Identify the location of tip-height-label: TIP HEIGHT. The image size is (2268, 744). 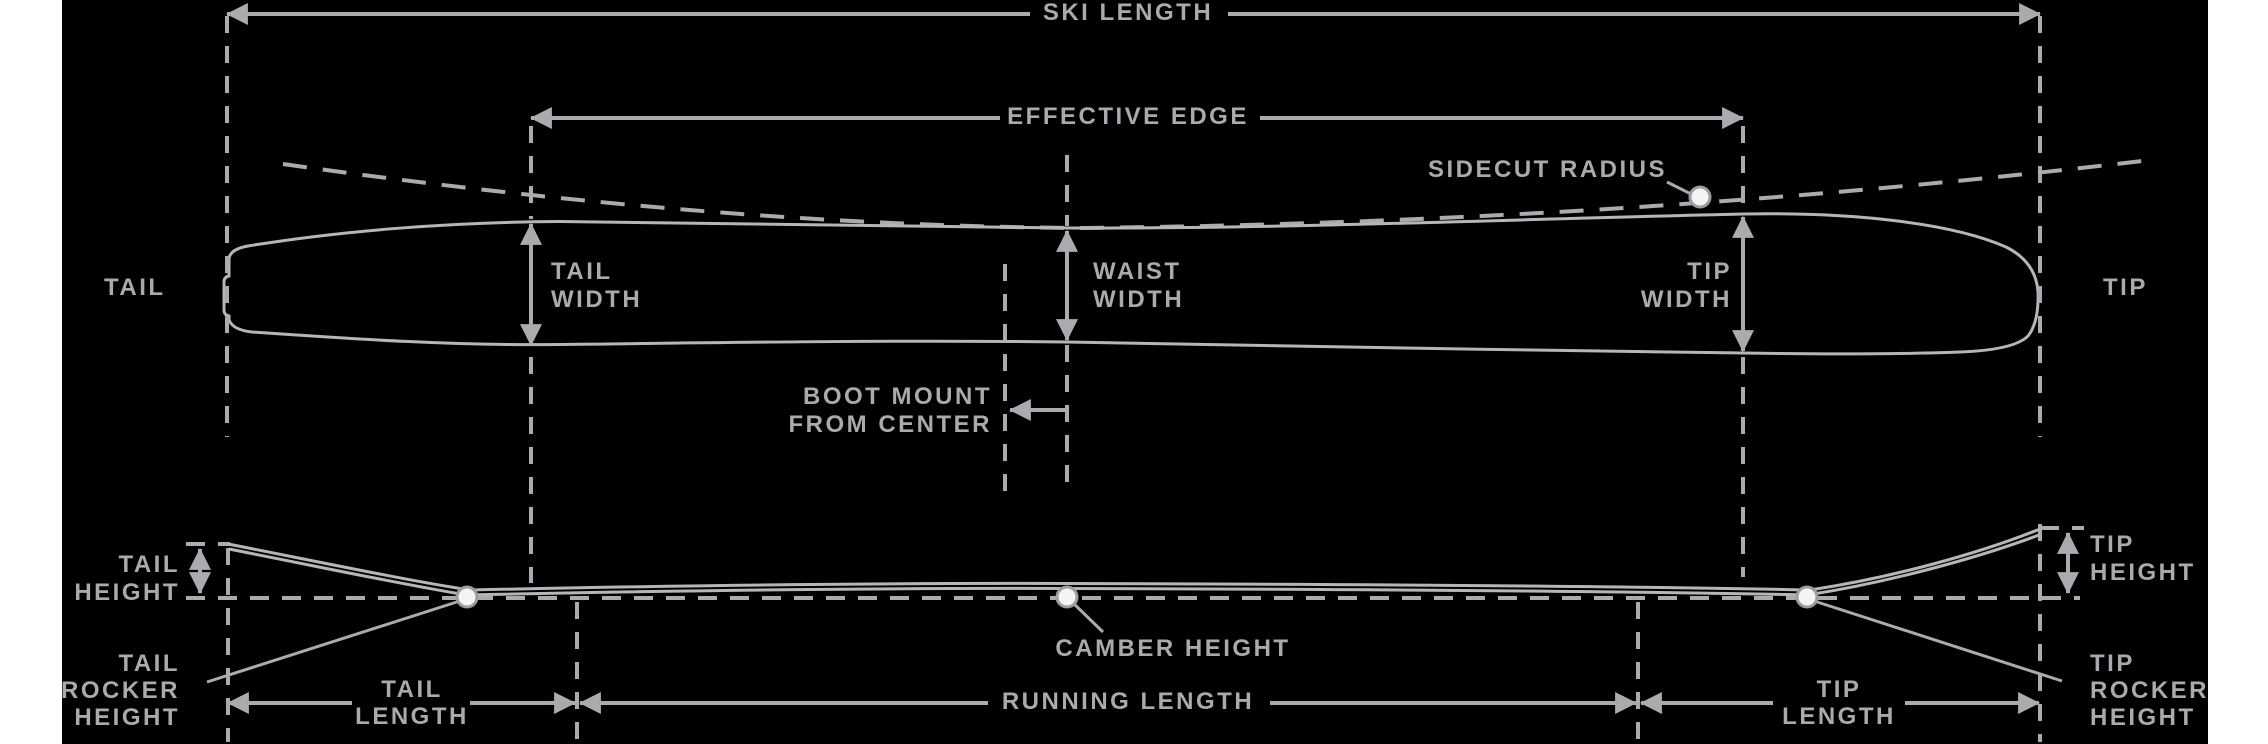
(2143, 559).